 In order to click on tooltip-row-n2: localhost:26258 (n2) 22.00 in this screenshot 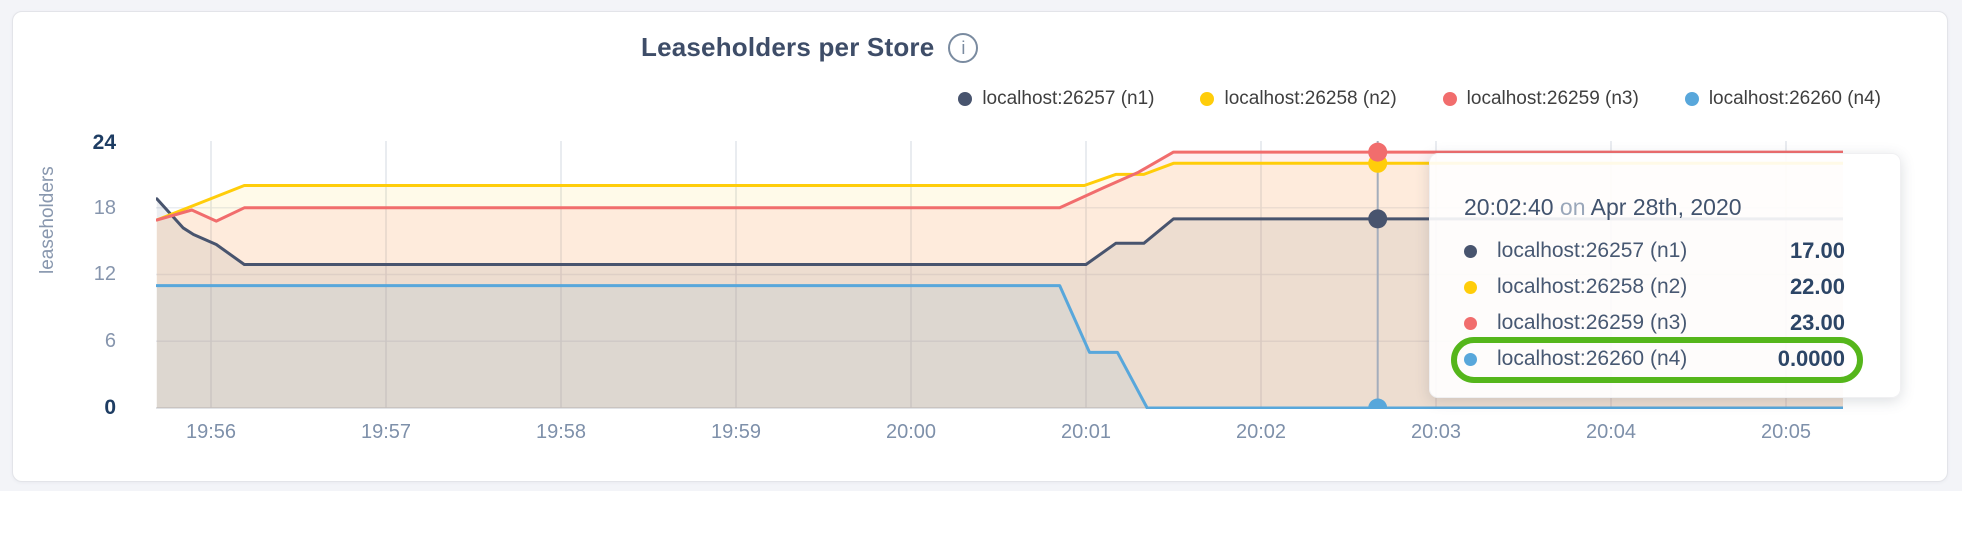, I will do `click(1654, 287)`.